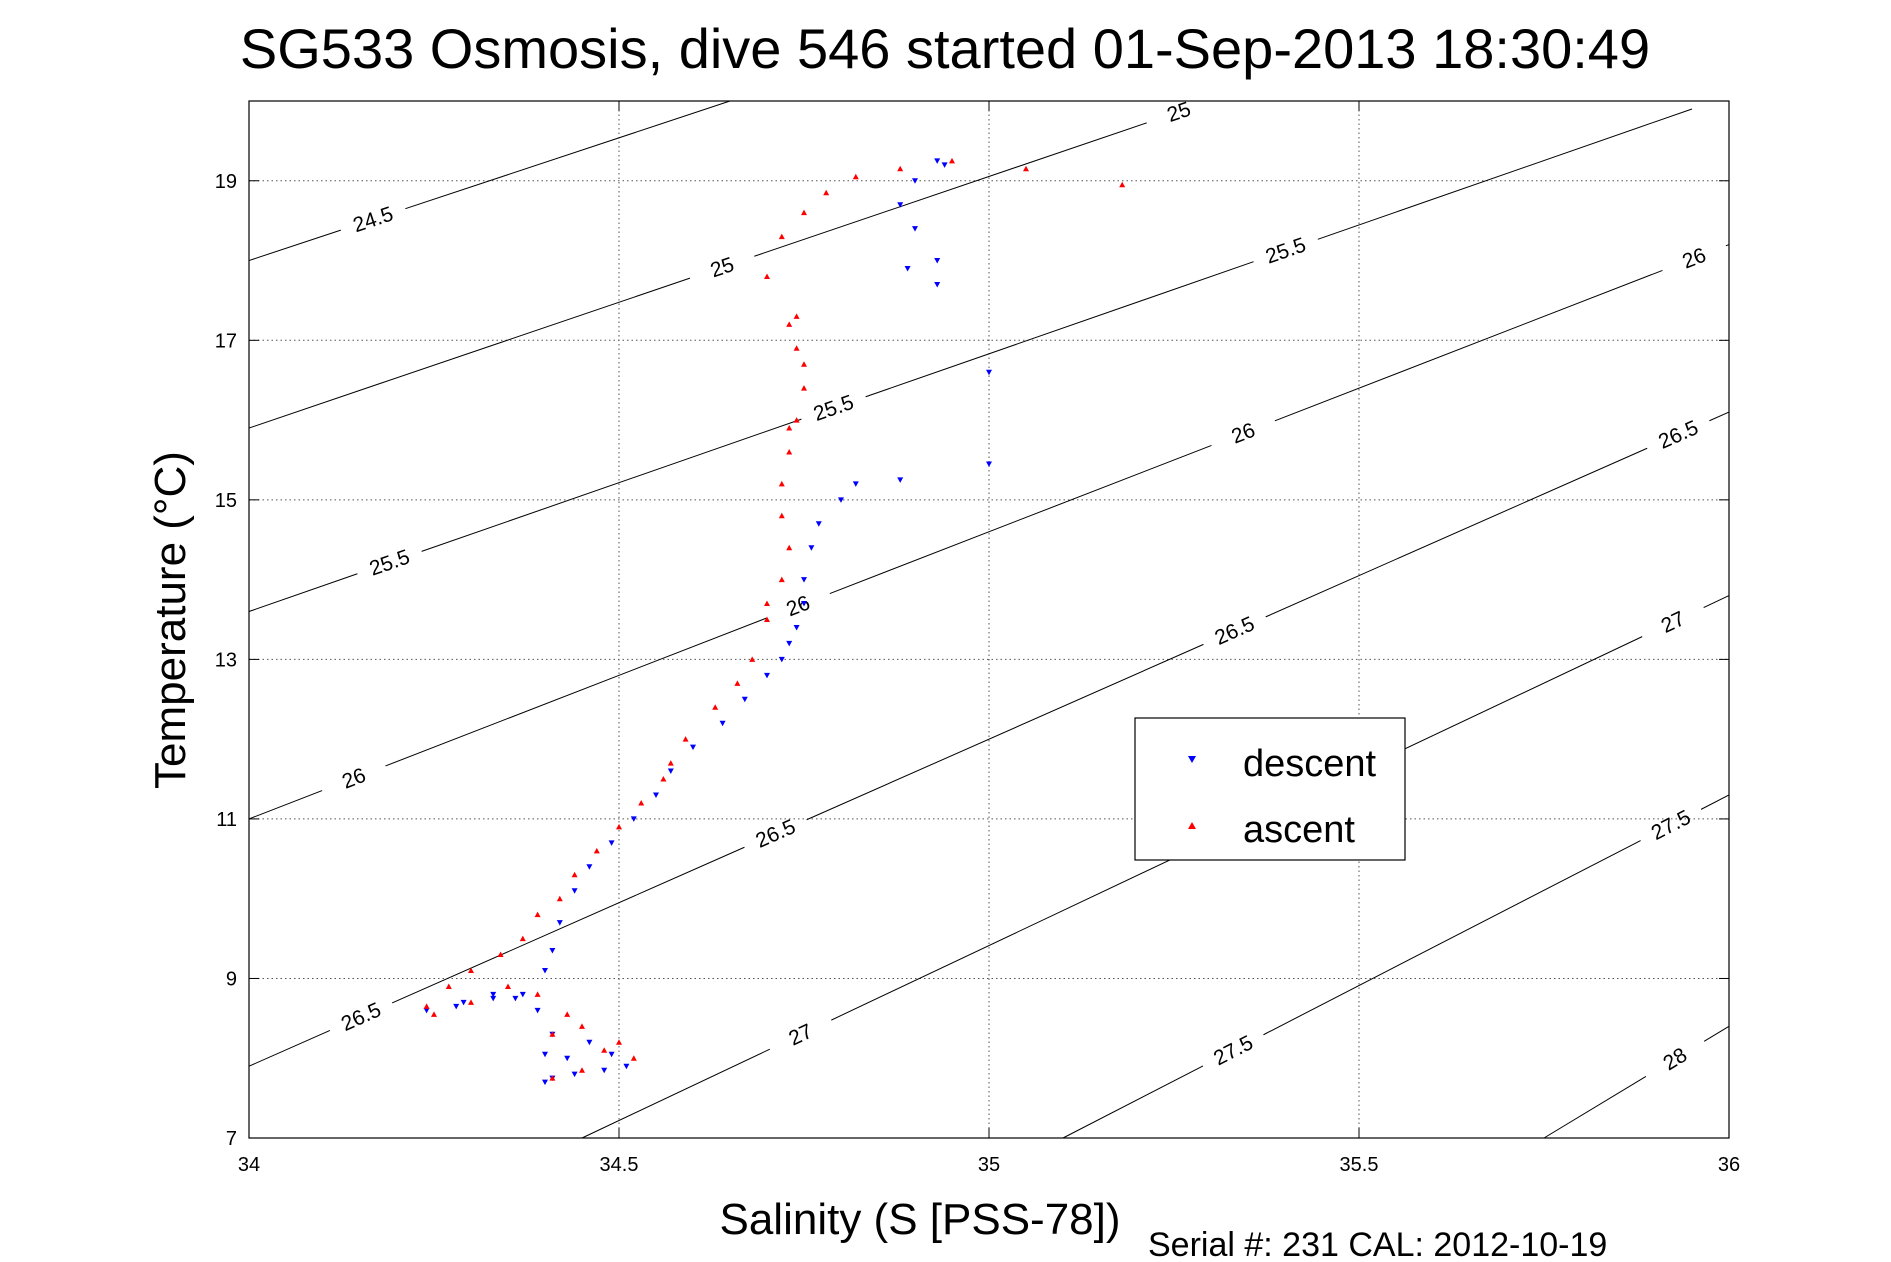 This screenshot has height=1262, width=1891. Describe the element at coordinates (249, 1165) in the screenshot. I see `x-tick-label: 34` at that location.